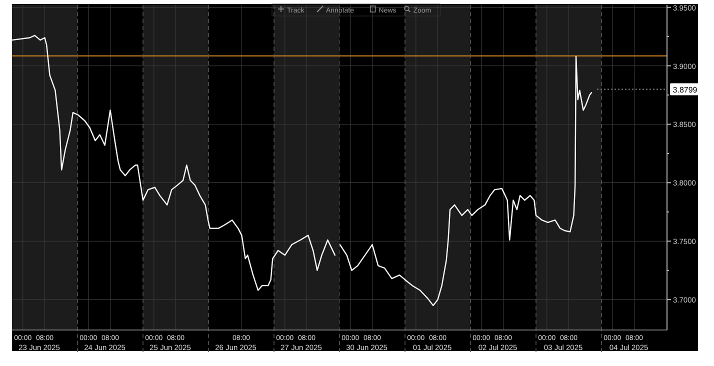  I want to click on ref-line-label: 3.8799, so click(685, 89).